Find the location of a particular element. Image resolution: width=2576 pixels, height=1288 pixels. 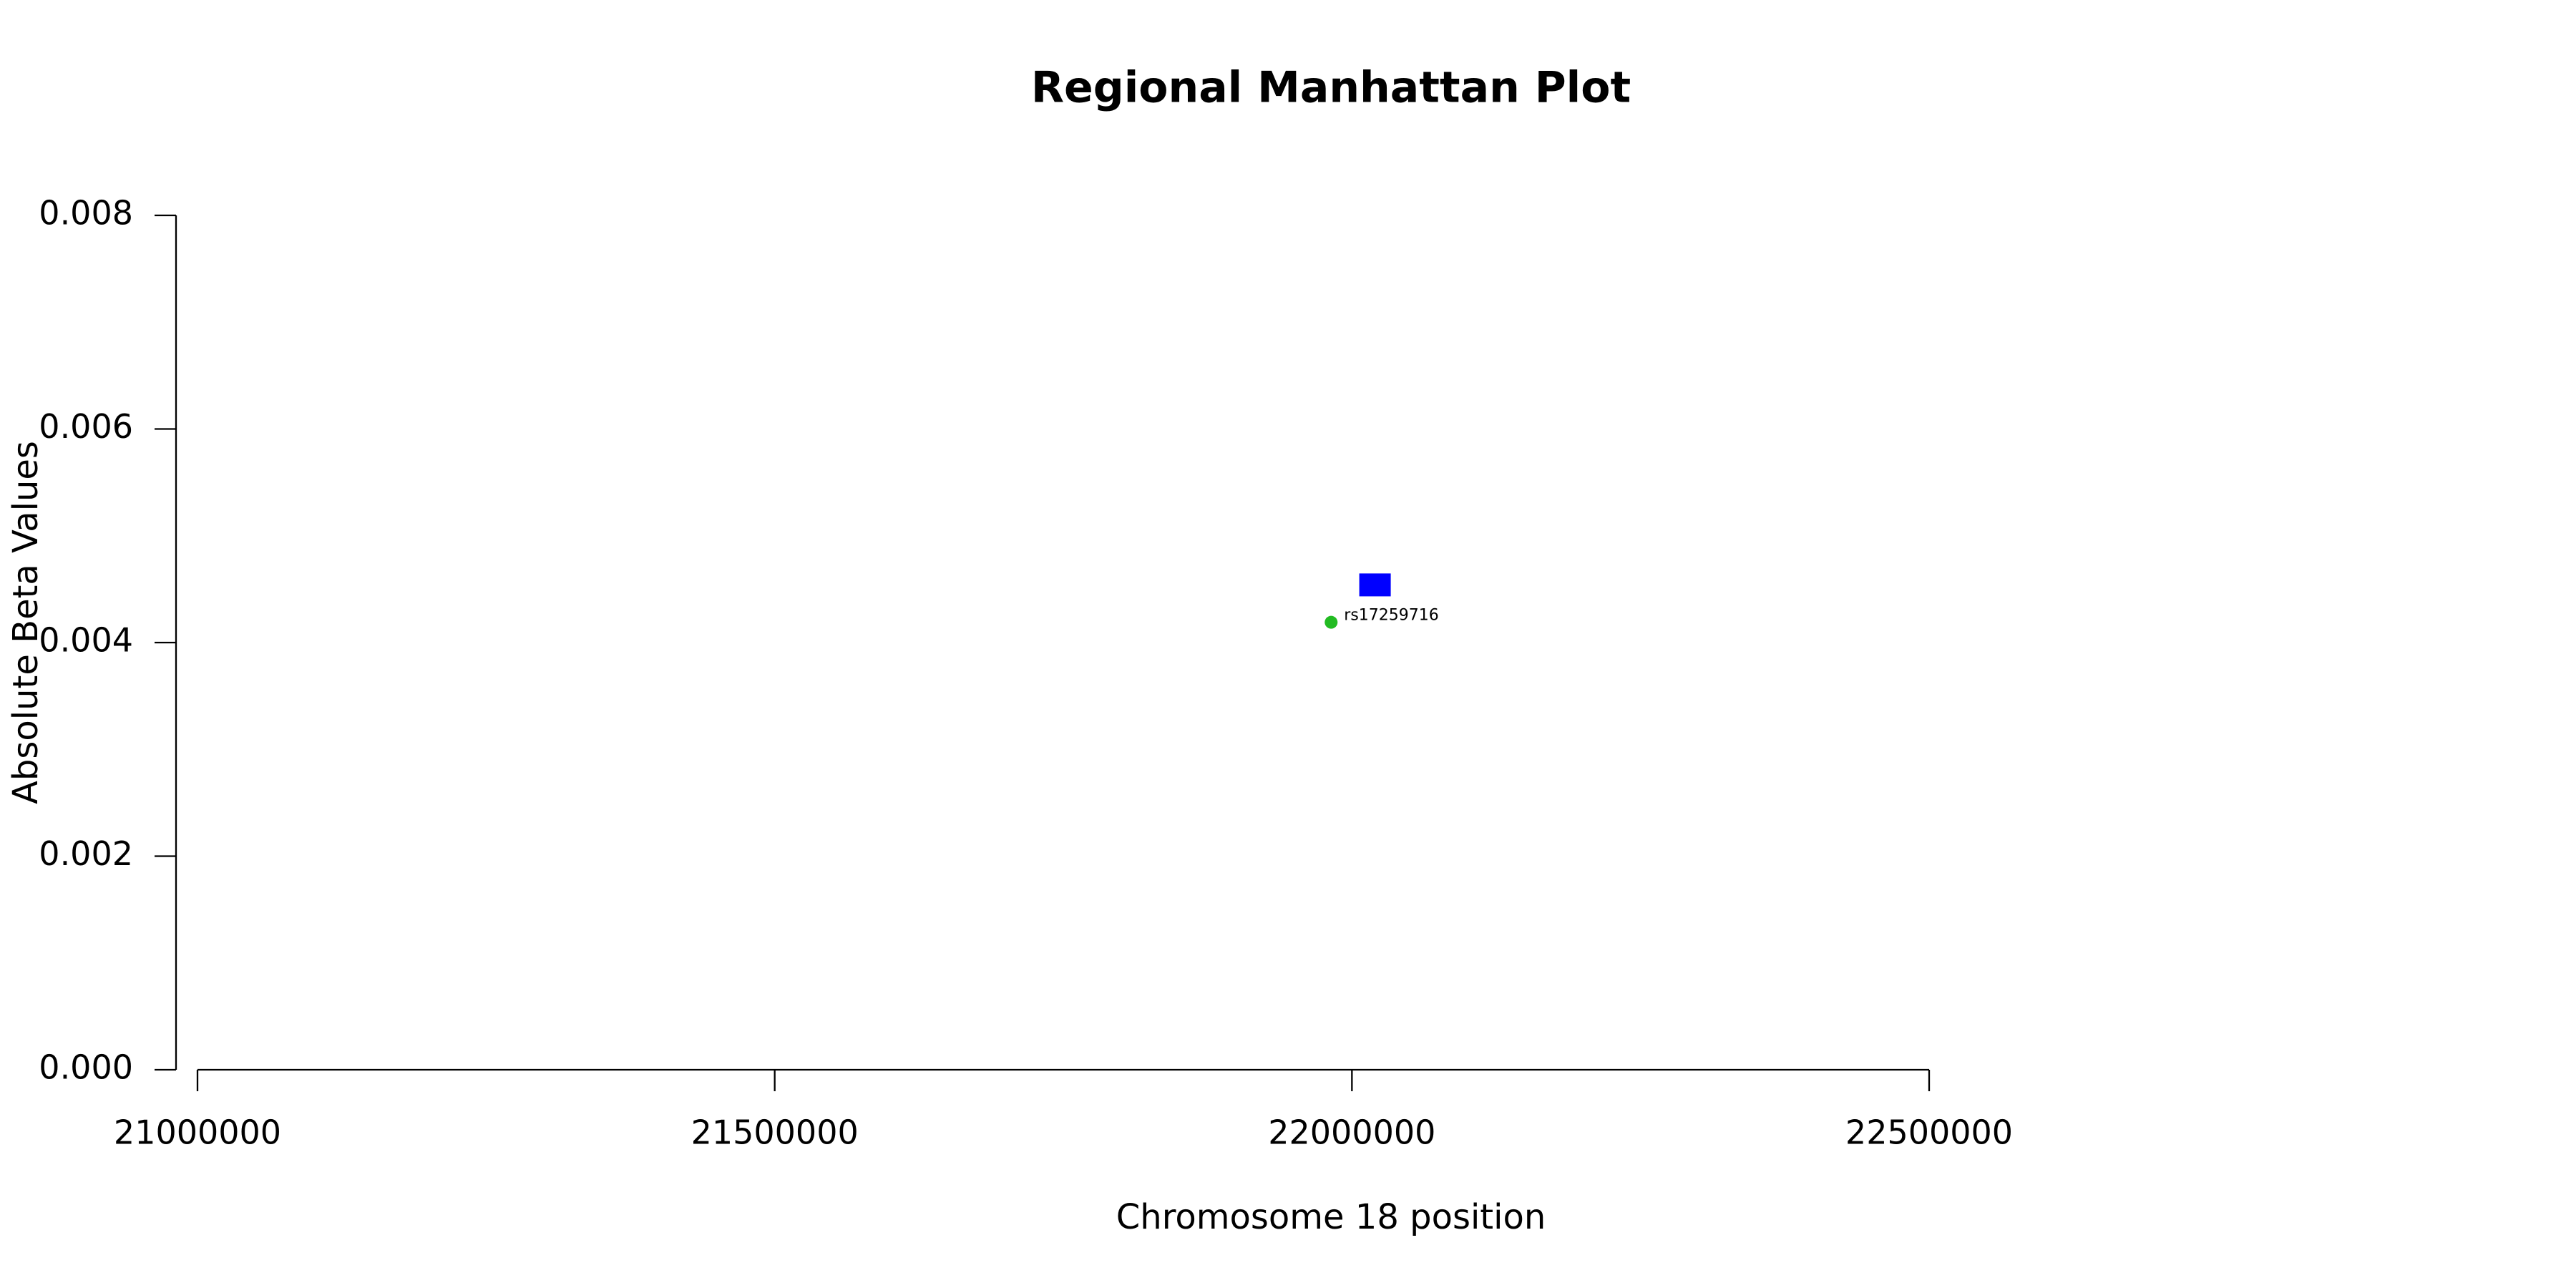

y-tick-label: 0.000 is located at coordinates (86, 1067).